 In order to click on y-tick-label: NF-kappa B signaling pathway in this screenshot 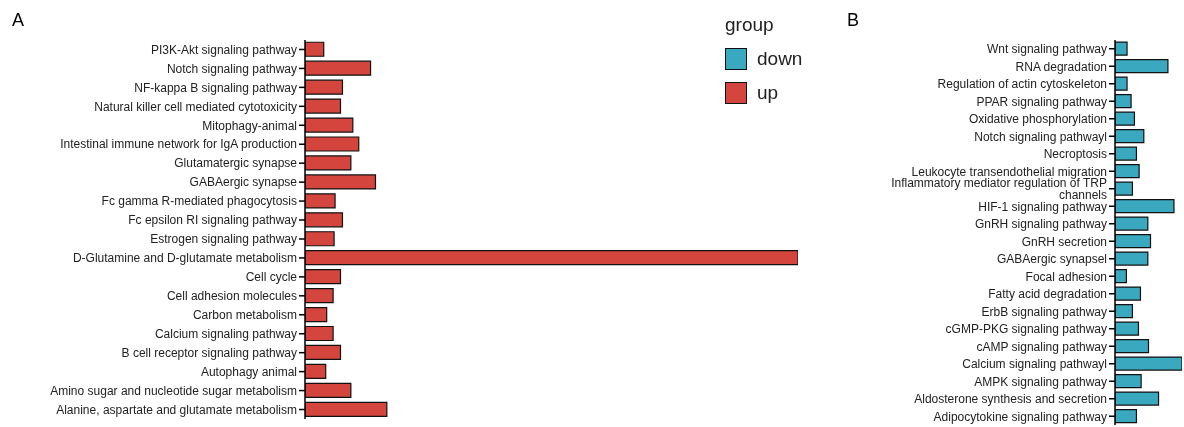, I will do `click(215, 87)`.